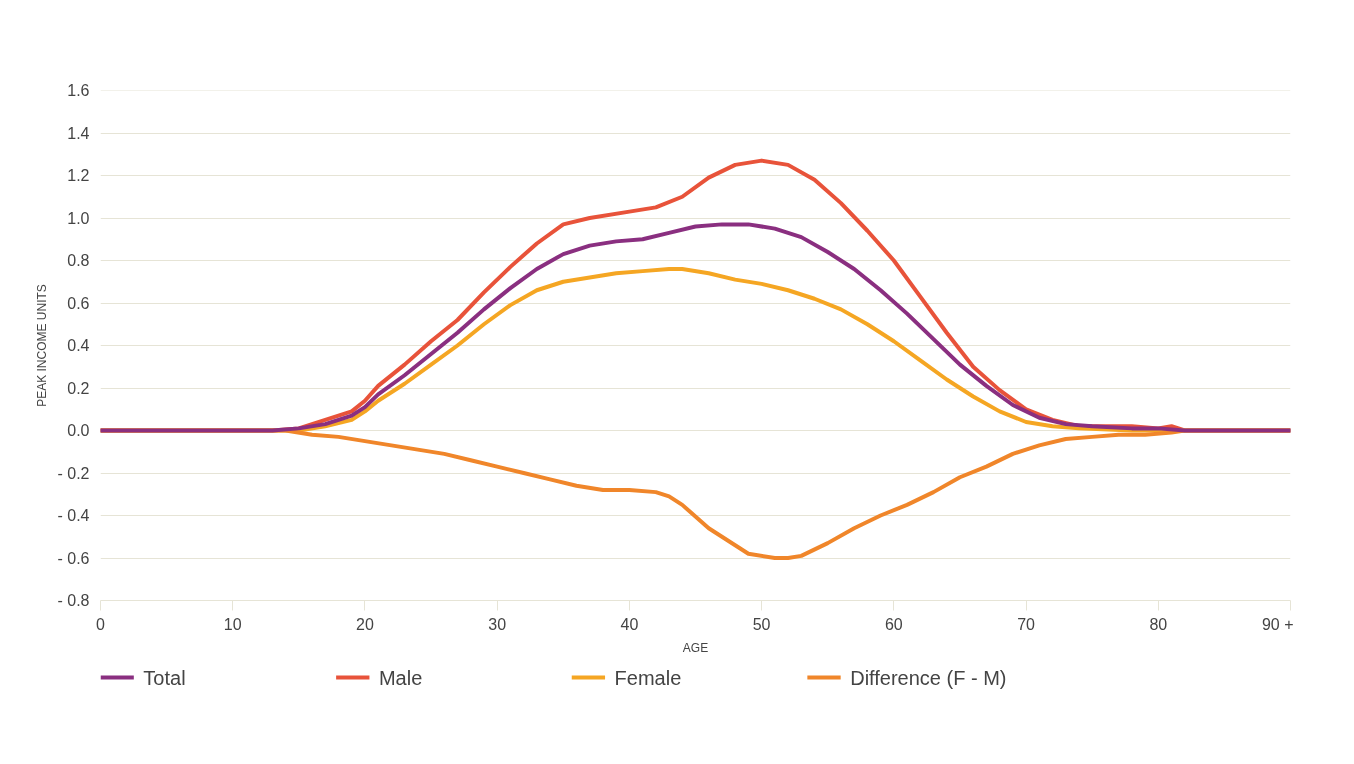  What do you see at coordinates (101, 624) in the screenshot?
I see `x-tick-label: 0` at bounding box center [101, 624].